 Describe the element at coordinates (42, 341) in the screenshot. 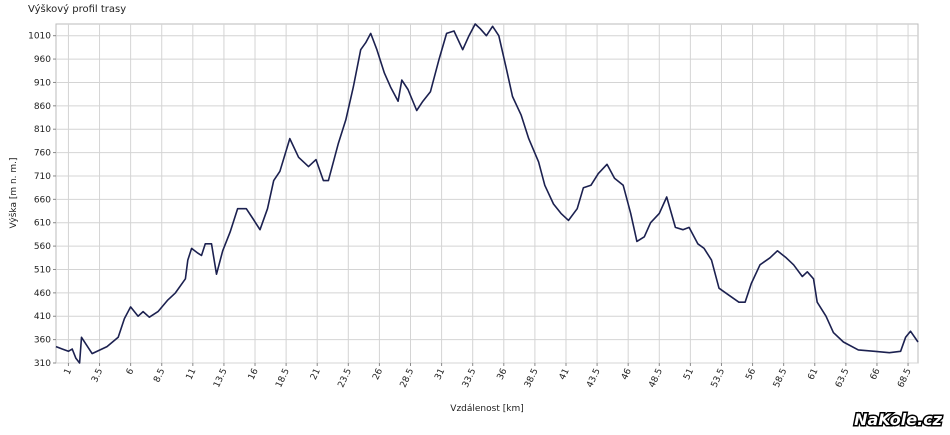

I see `y-tick-label: 360` at that location.